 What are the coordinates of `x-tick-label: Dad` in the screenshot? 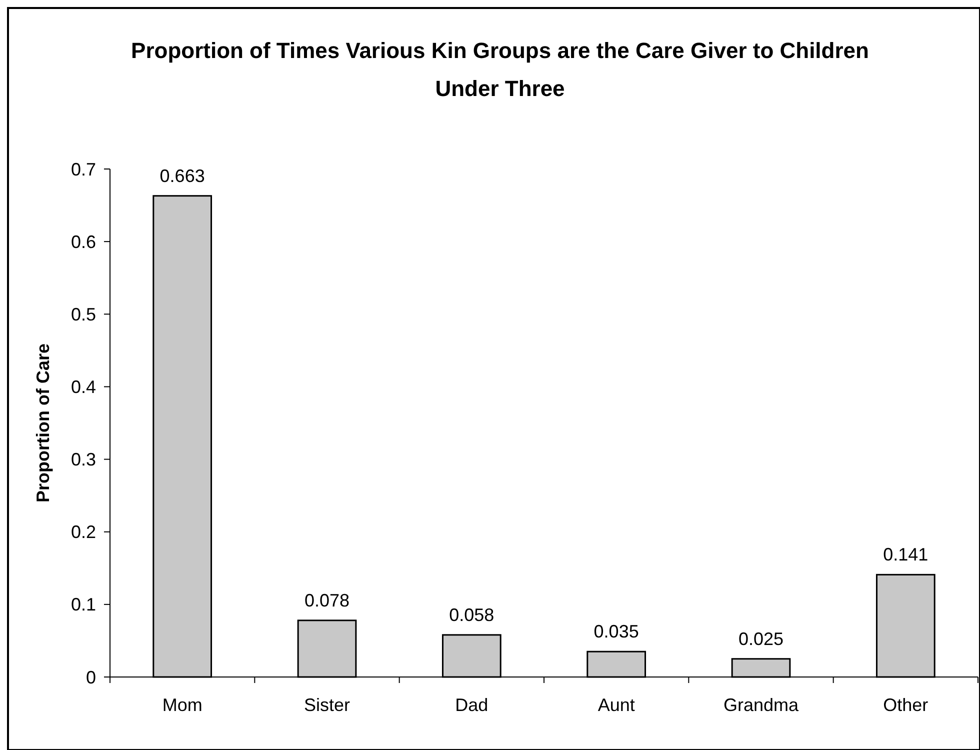 It's located at (471, 705).